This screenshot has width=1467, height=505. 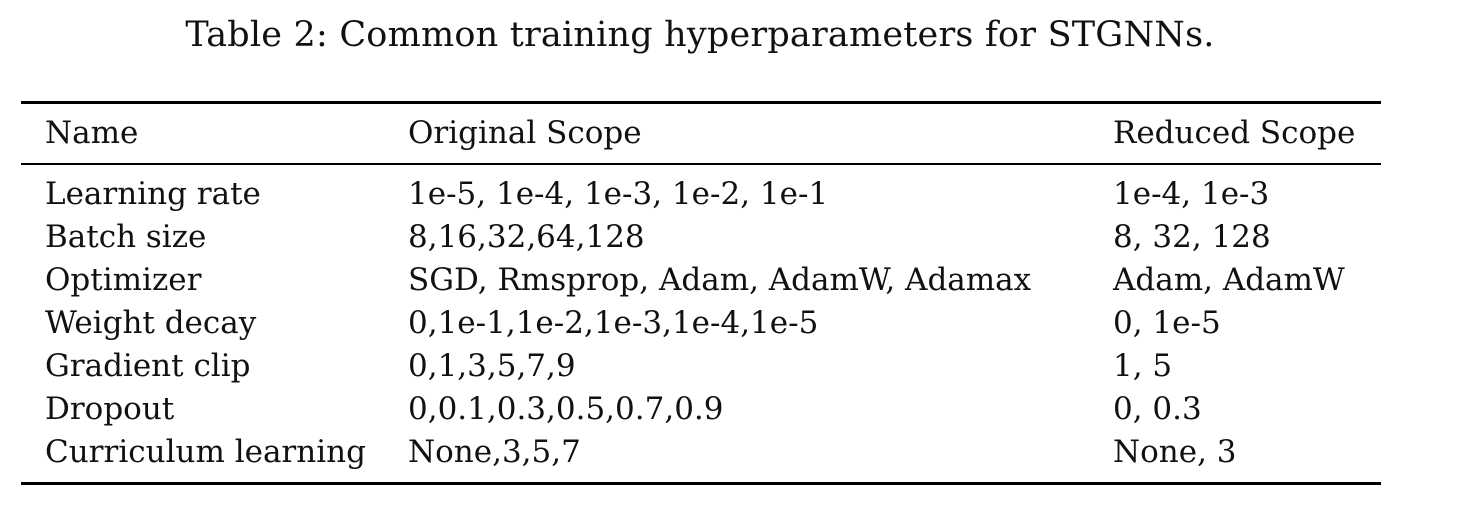 What do you see at coordinates (1234, 133) in the screenshot?
I see `header-reduced-scope: Reduced Scope` at bounding box center [1234, 133].